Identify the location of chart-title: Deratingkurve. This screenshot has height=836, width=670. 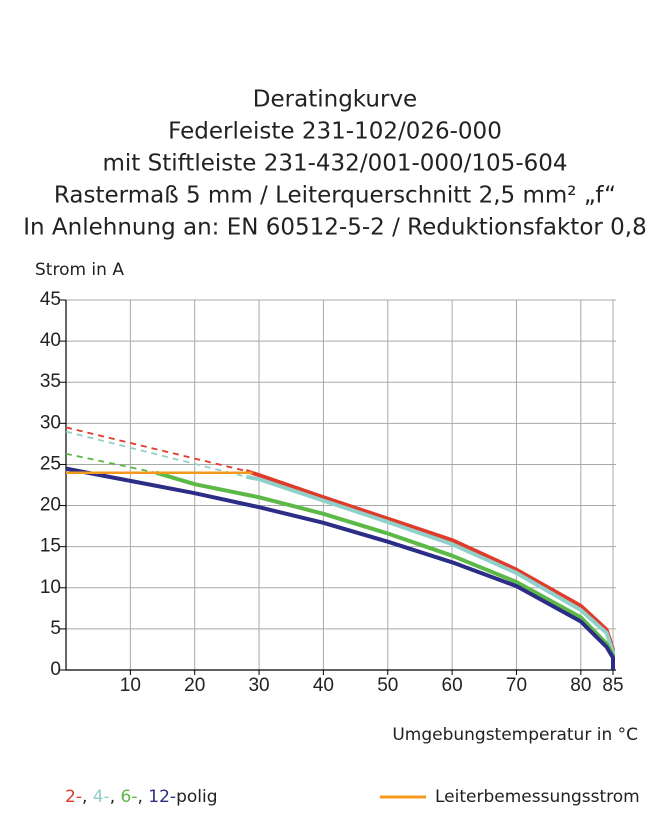
(335, 100).